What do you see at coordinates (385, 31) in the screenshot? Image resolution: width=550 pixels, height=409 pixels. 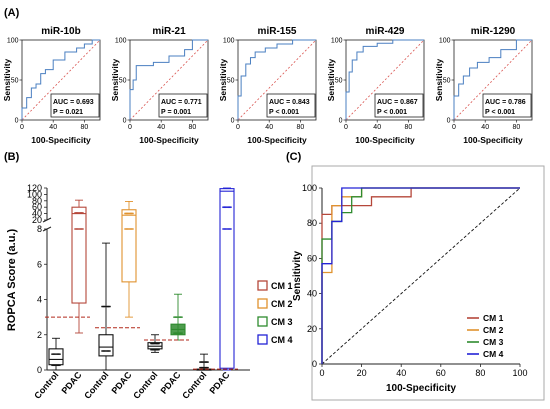 I see `roc-title: miR-429` at bounding box center [385, 31].